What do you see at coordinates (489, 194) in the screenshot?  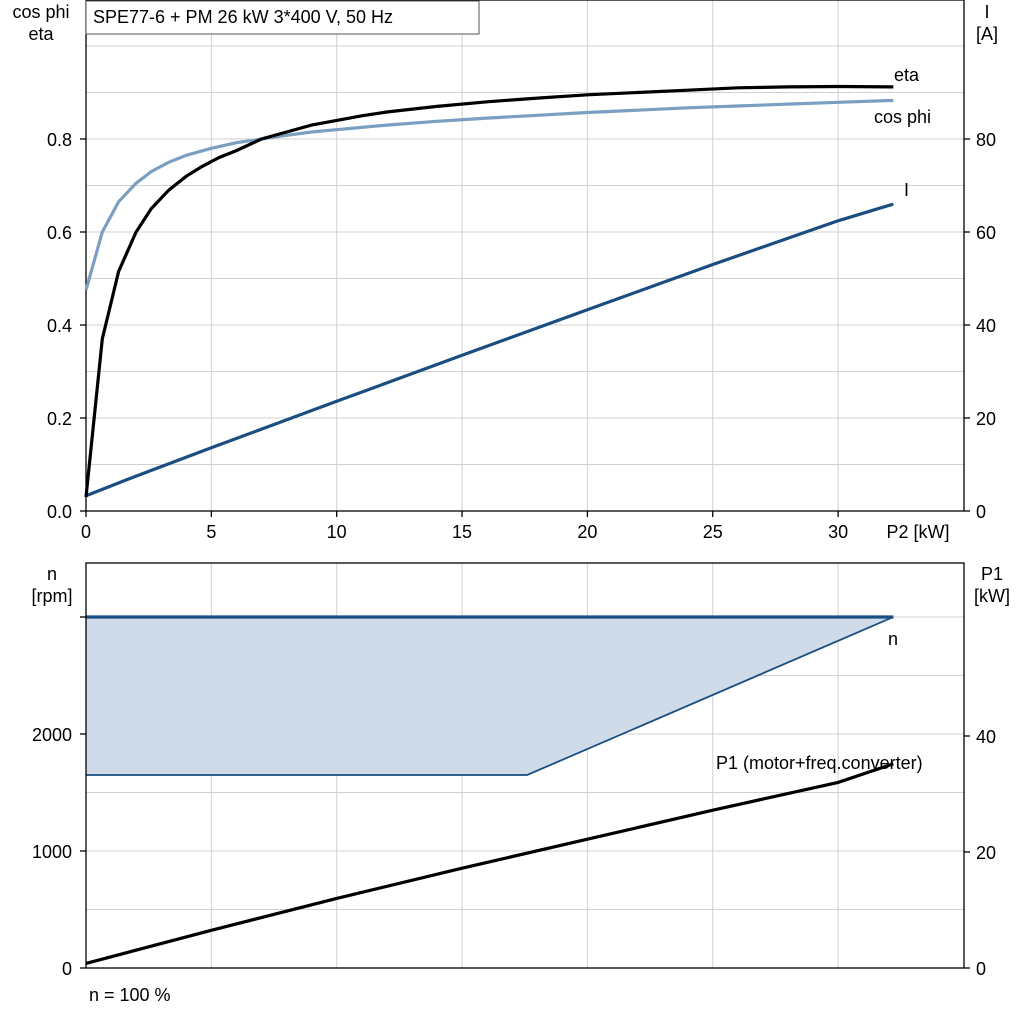 I see `cos-phi-line` at bounding box center [489, 194].